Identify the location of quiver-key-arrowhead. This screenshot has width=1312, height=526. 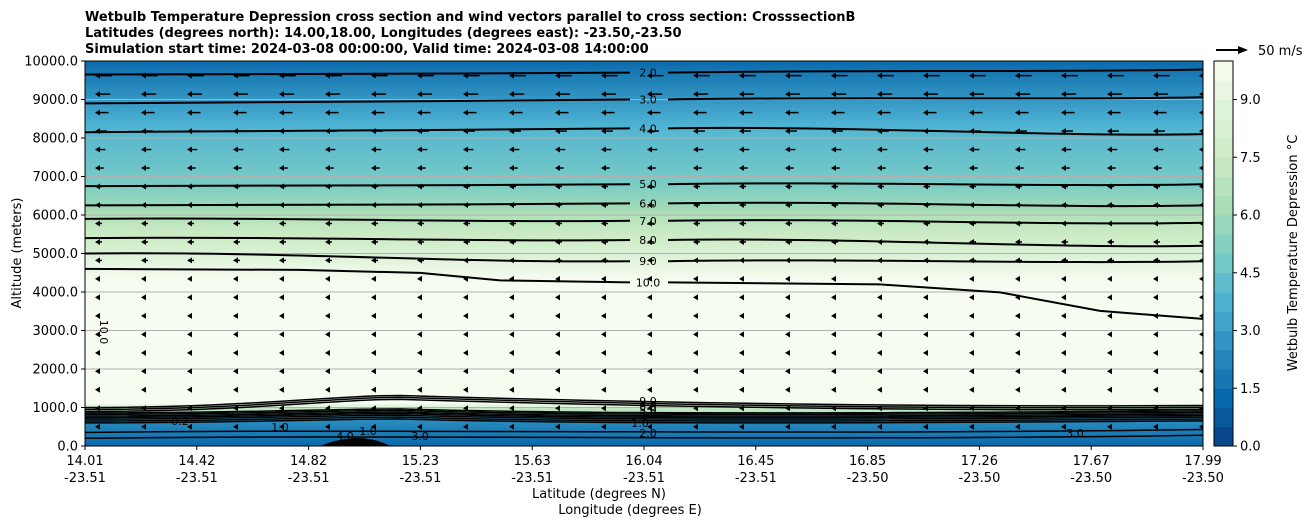
(1243, 50).